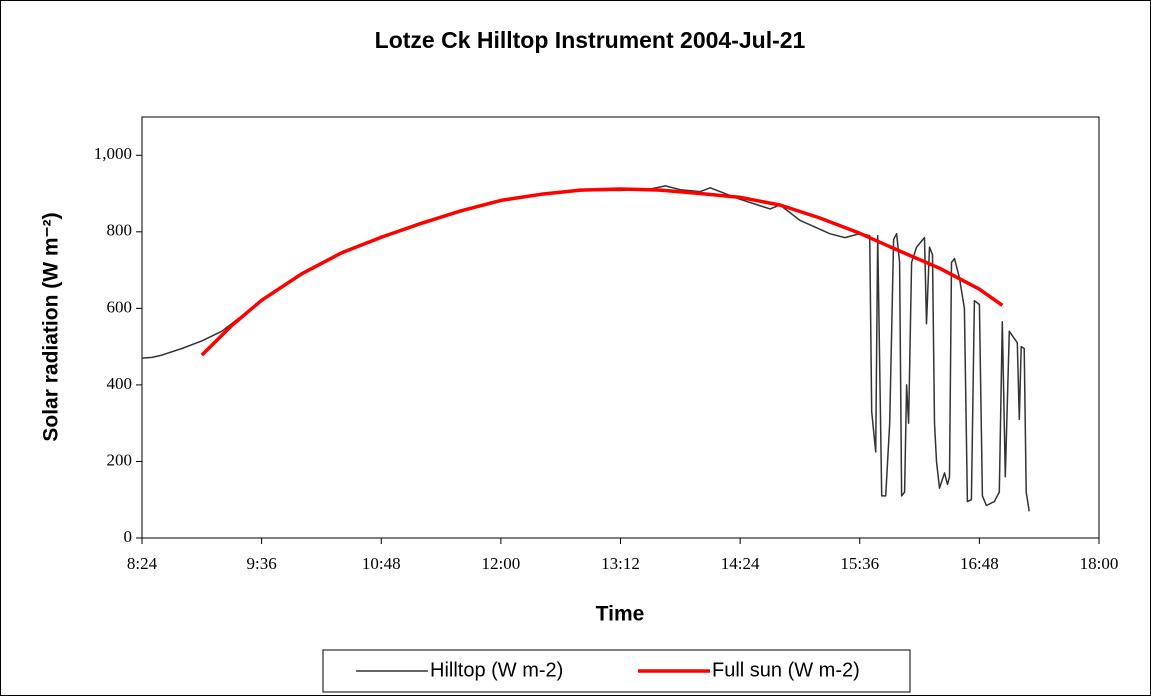  I want to click on x-tick-label: 15:36, so click(859, 563).